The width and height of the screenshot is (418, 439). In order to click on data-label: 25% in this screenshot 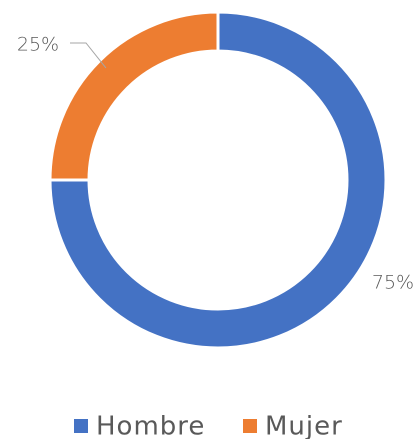, I will do `click(38, 45)`.